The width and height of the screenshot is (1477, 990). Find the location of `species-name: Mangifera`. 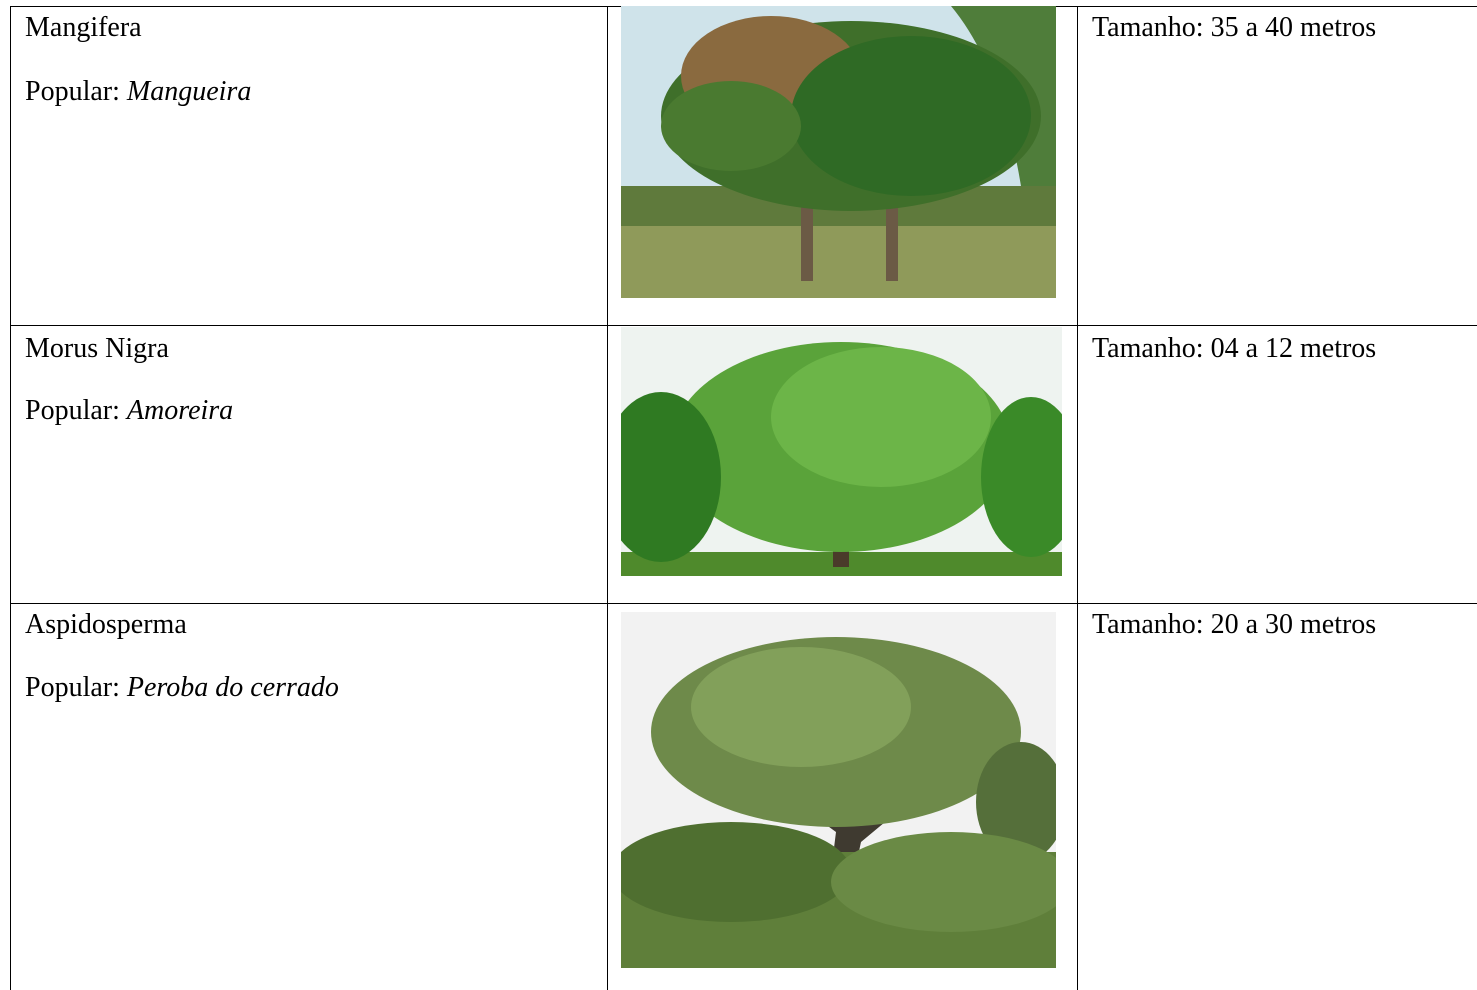

species-name: Mangifera is located at coordinates (83, 27).